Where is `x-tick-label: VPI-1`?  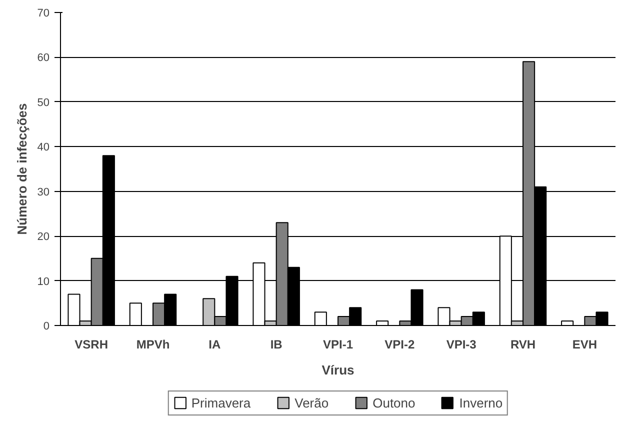 x-tick-label: VPI-1 is located at coordinates (338, 345).